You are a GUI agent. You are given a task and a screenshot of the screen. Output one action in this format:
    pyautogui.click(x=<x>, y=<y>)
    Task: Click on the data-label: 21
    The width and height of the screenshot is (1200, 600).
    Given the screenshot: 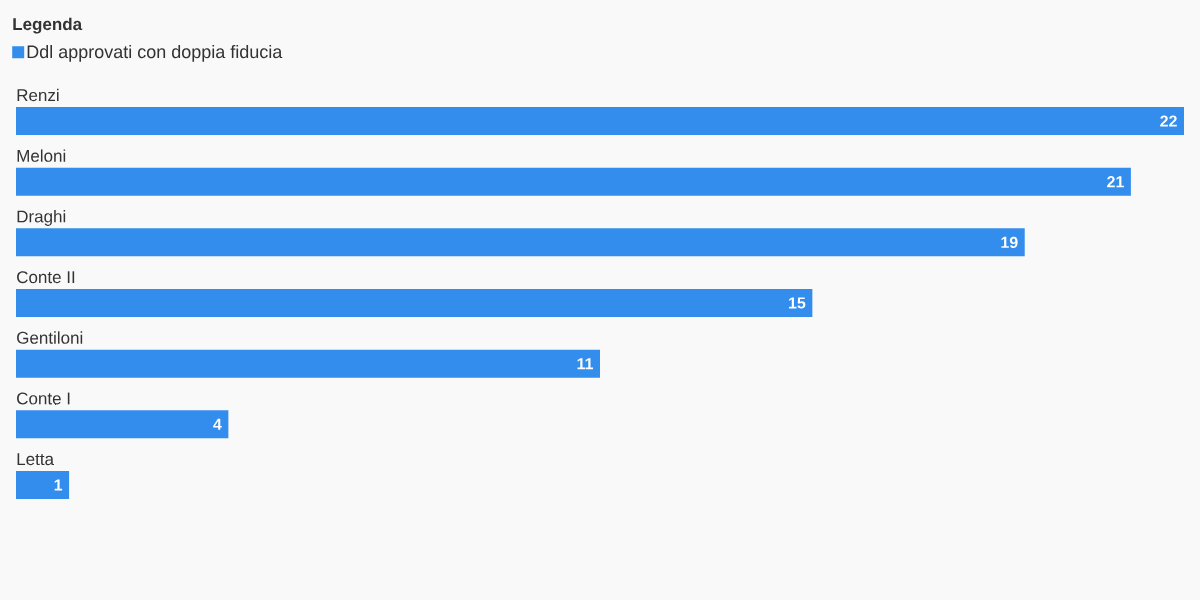 What is the action you would take?
    pyautogui.click(x=1115, y=182)
    